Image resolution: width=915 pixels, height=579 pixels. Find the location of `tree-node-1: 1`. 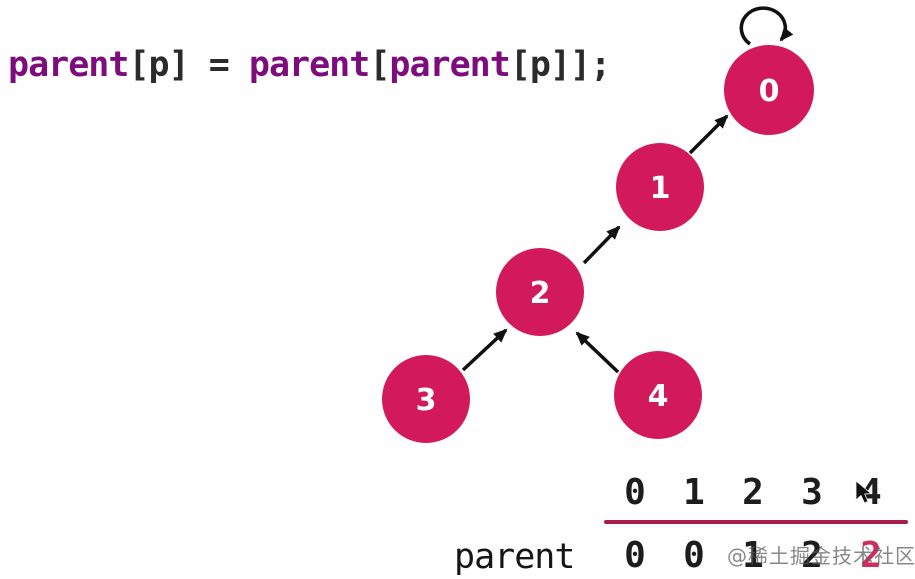

tree-node-1: 1 is located at coordinates (660, 187).